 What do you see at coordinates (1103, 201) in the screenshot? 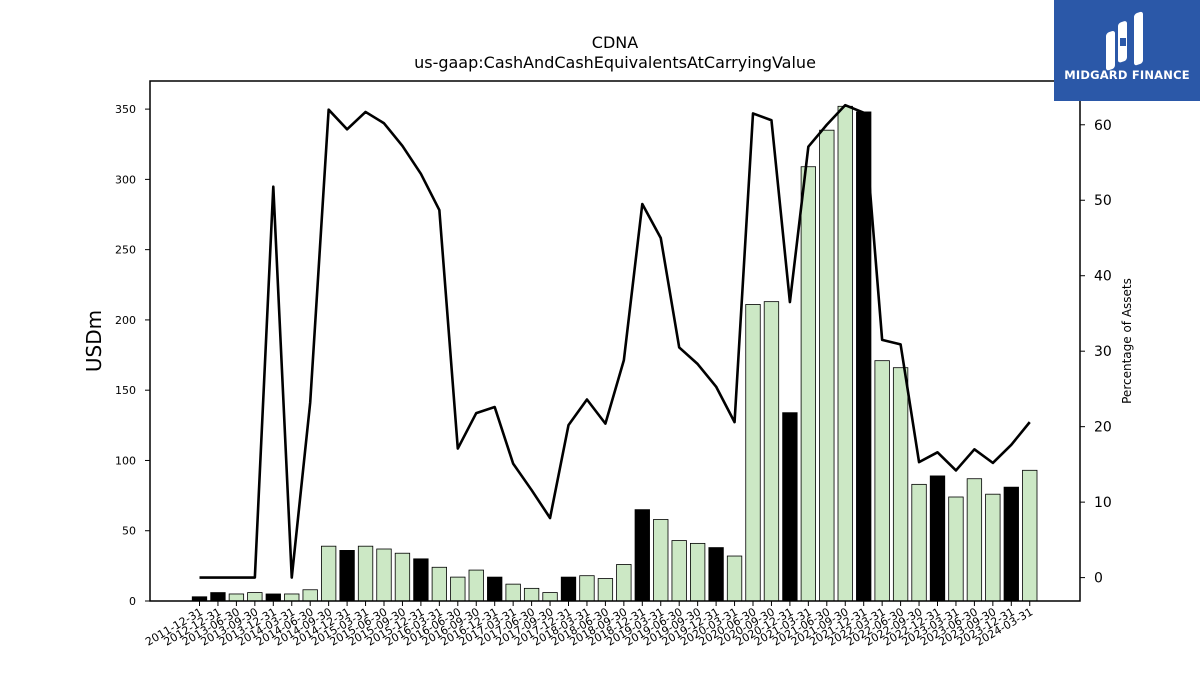
I see `y2-tick-label: 50` at bounding box center [1103, 201].